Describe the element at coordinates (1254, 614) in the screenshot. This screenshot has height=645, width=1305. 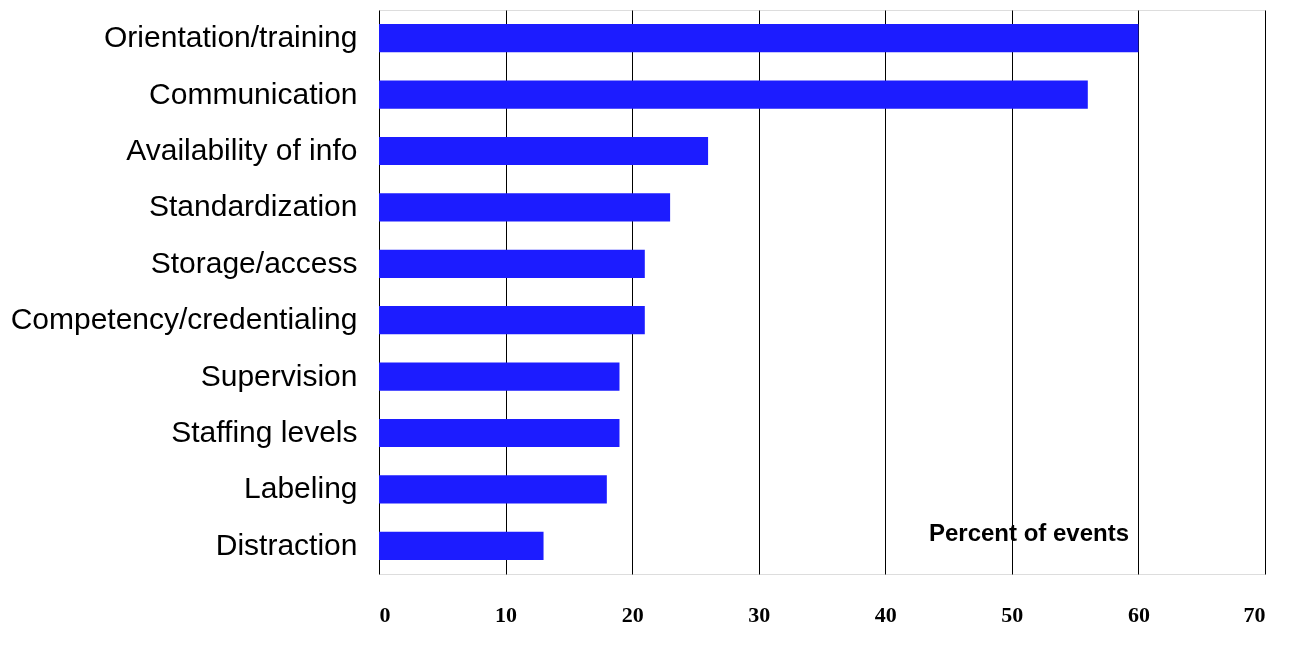
I see `x-tick-label: 70` at that location.